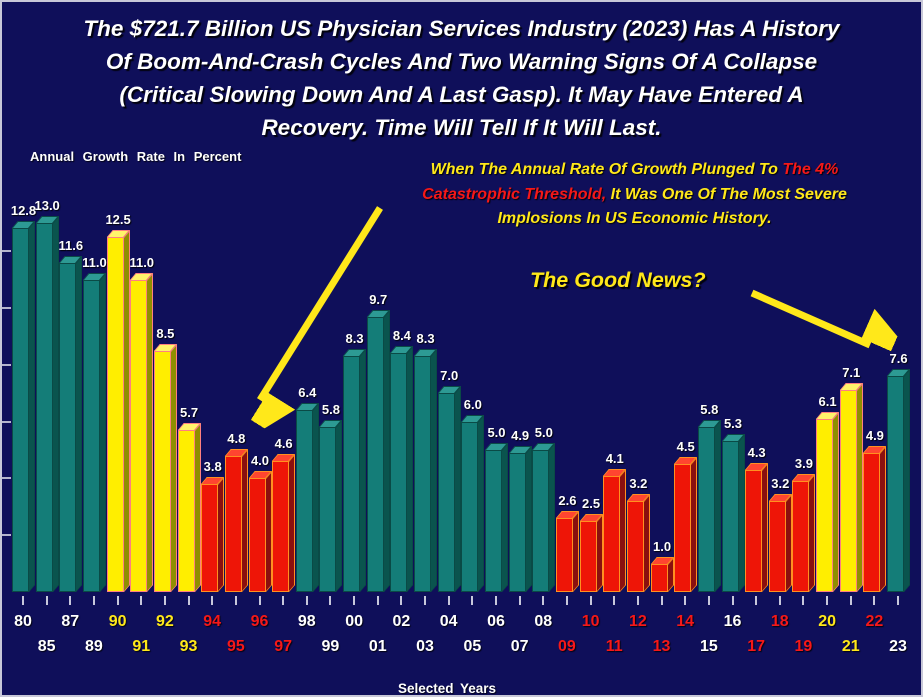 The width and height of the screenshot is (923, 697). I want to click on bar-value-label: 11.0, so click(142, 262).